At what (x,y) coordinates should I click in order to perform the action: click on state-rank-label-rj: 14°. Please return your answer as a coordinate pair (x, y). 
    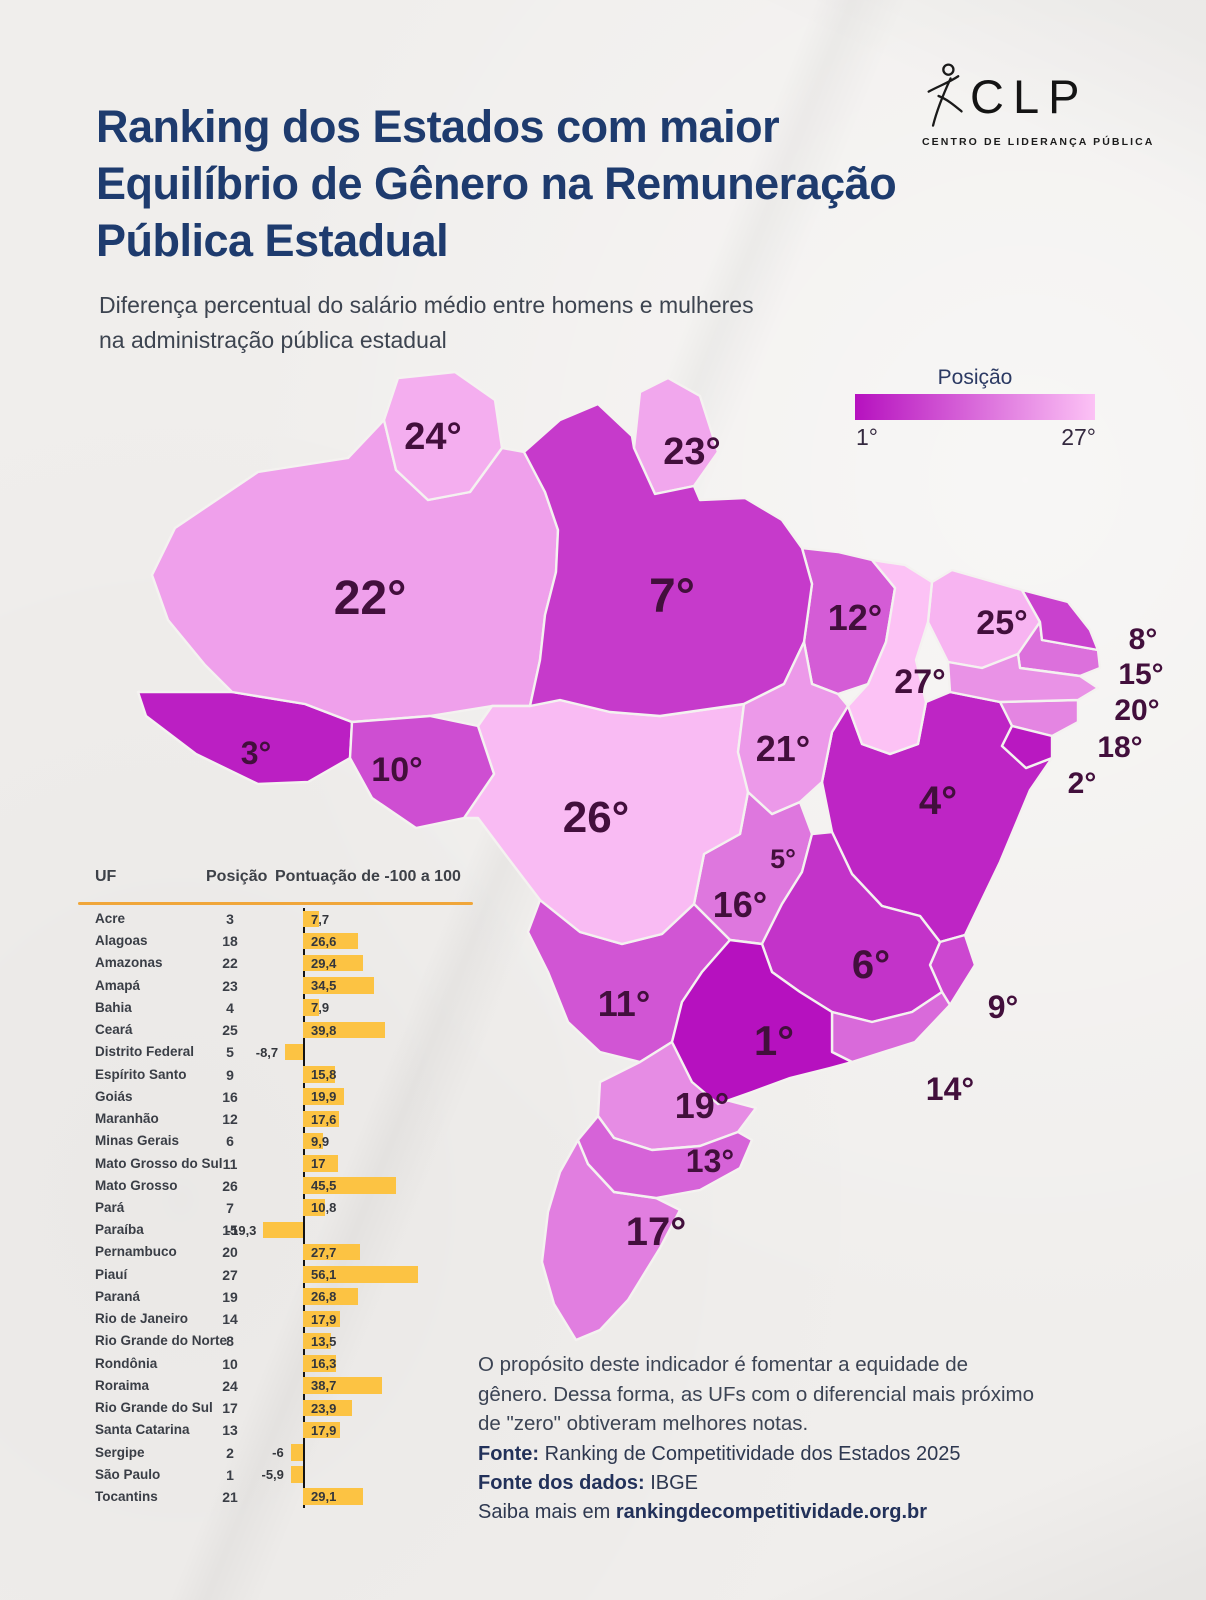
    Looking at the image, I should click on (950, 1089).